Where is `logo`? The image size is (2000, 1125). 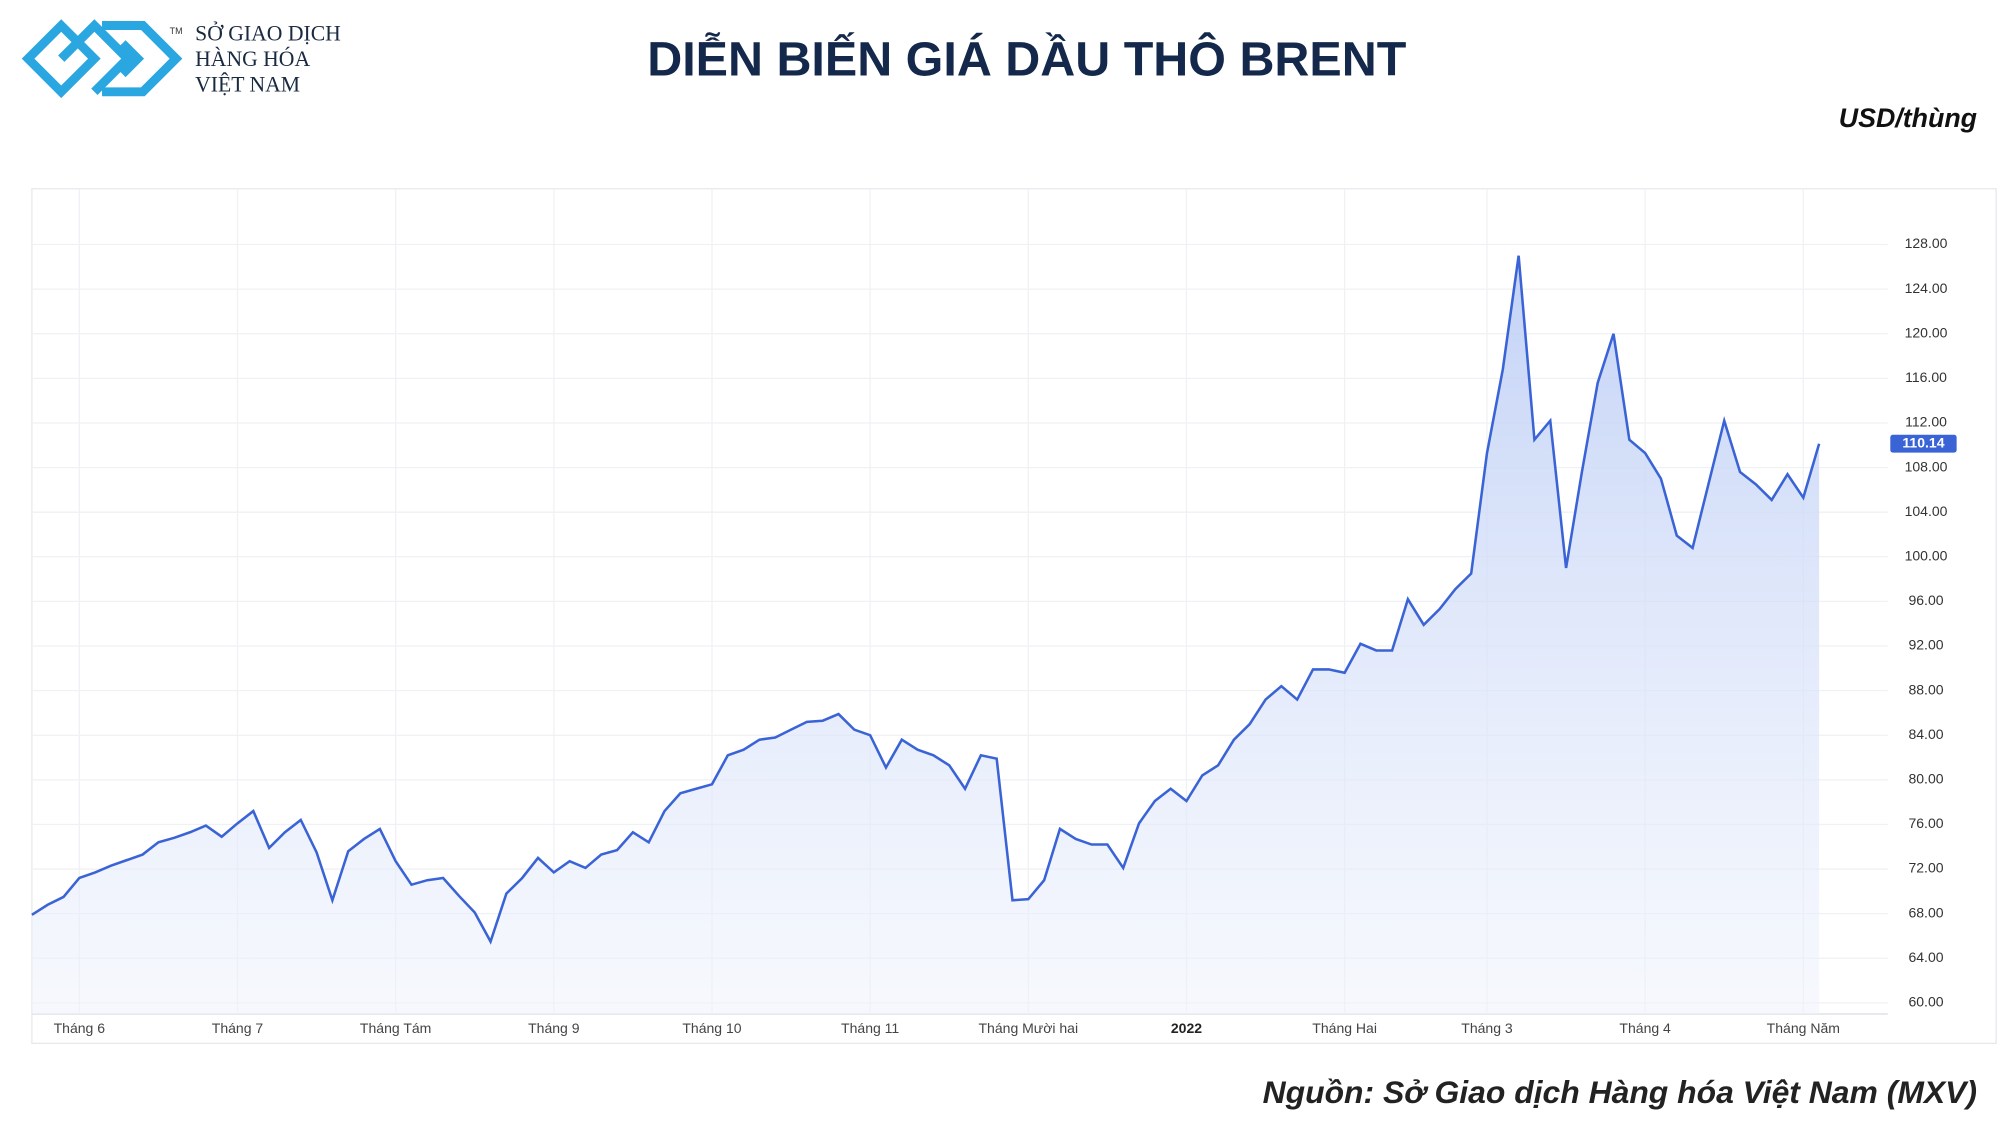
logo is located at coordinates (102, 59).